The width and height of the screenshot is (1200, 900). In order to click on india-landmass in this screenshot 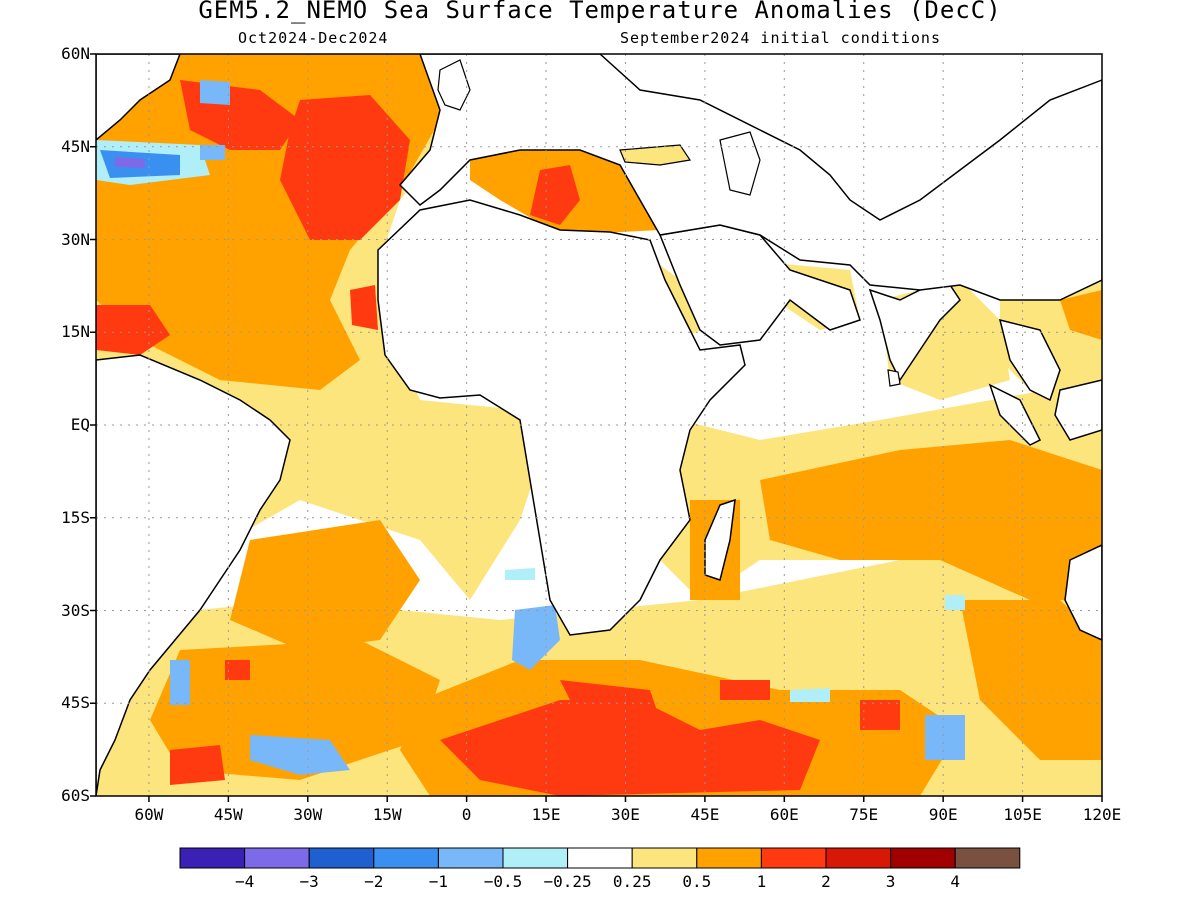, I will do `click(914, 333)`.